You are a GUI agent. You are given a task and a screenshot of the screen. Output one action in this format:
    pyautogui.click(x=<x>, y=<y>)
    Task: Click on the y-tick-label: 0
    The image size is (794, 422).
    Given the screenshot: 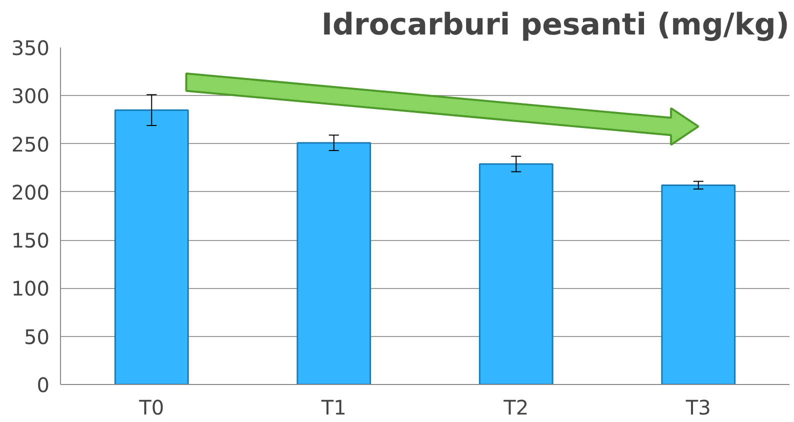 What is the action you would take?
    pyautogui.click(x=43, y=385)
    